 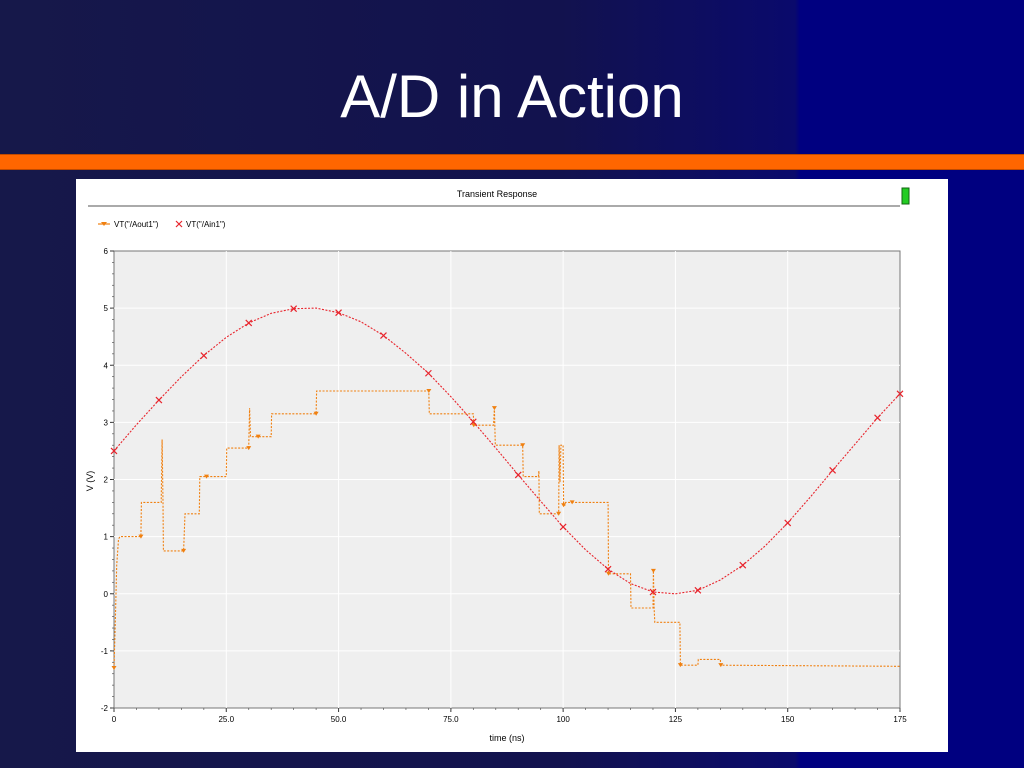 I want to click on x-marker-icon, so click(x=179, y=224).